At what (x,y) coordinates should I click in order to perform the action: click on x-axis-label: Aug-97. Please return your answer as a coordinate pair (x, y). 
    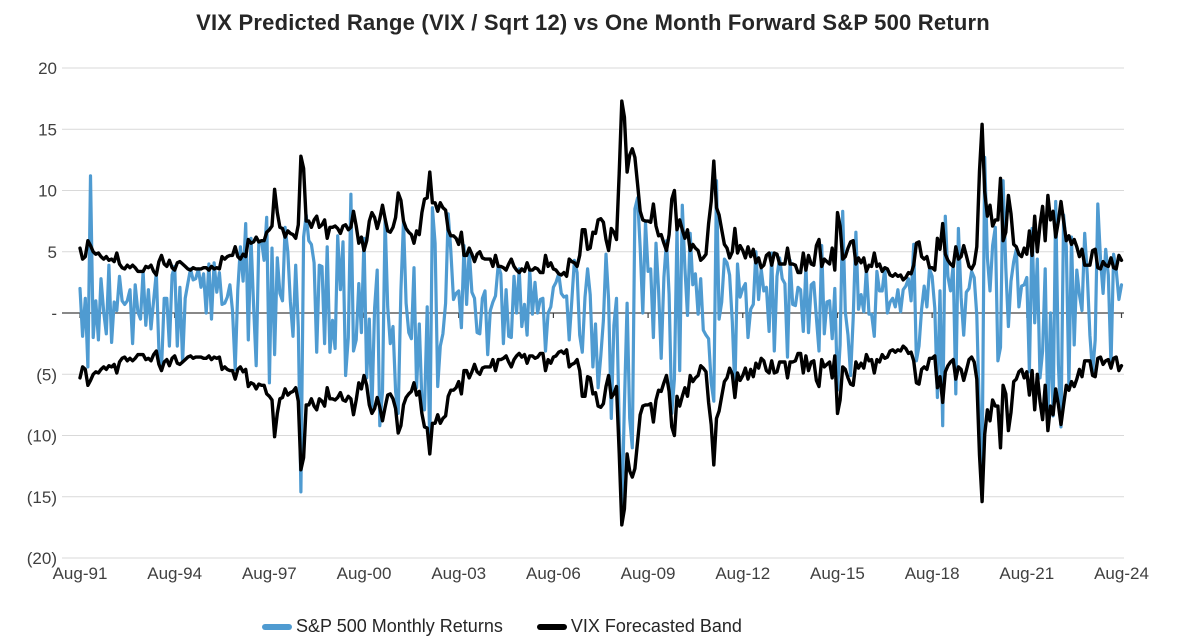
    Looking at the image, I should click on (269, 573).